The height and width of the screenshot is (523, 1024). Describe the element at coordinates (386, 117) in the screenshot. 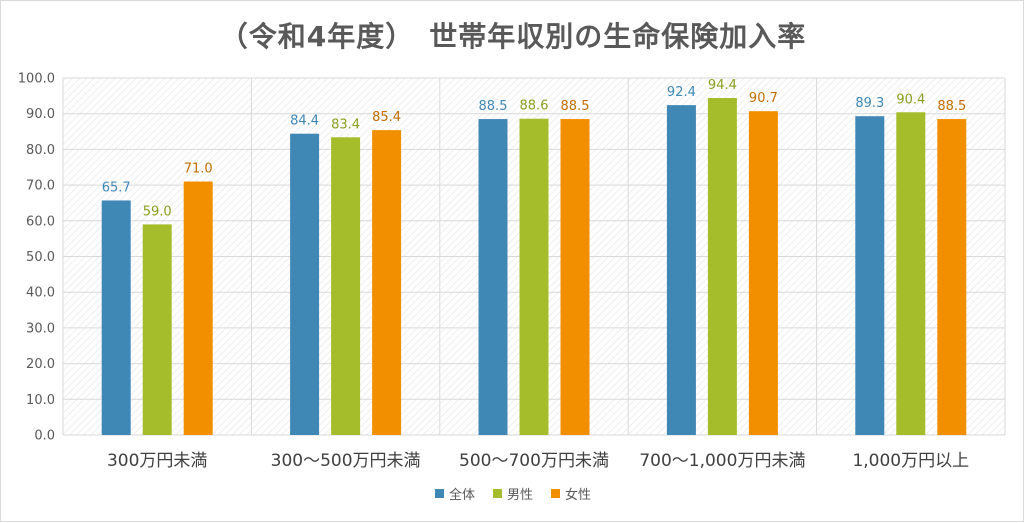

I see `data-label: 85.4` at that location.